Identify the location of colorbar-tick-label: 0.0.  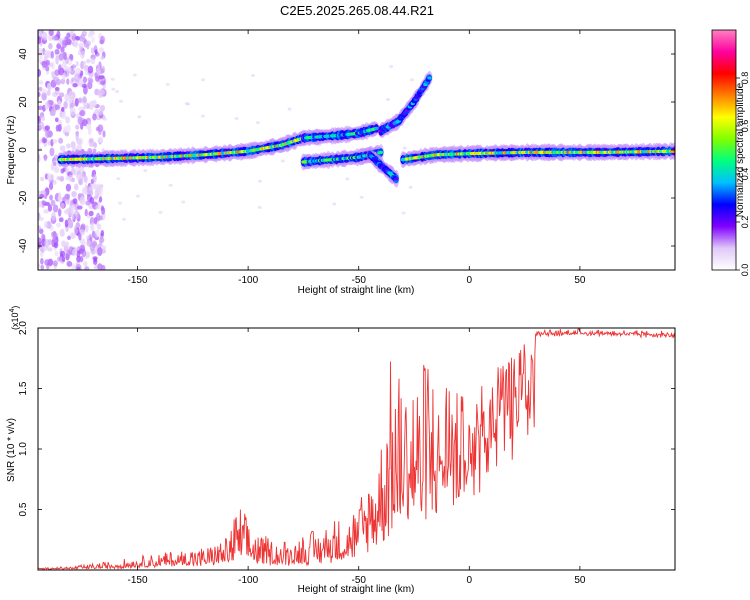
(745, 270).